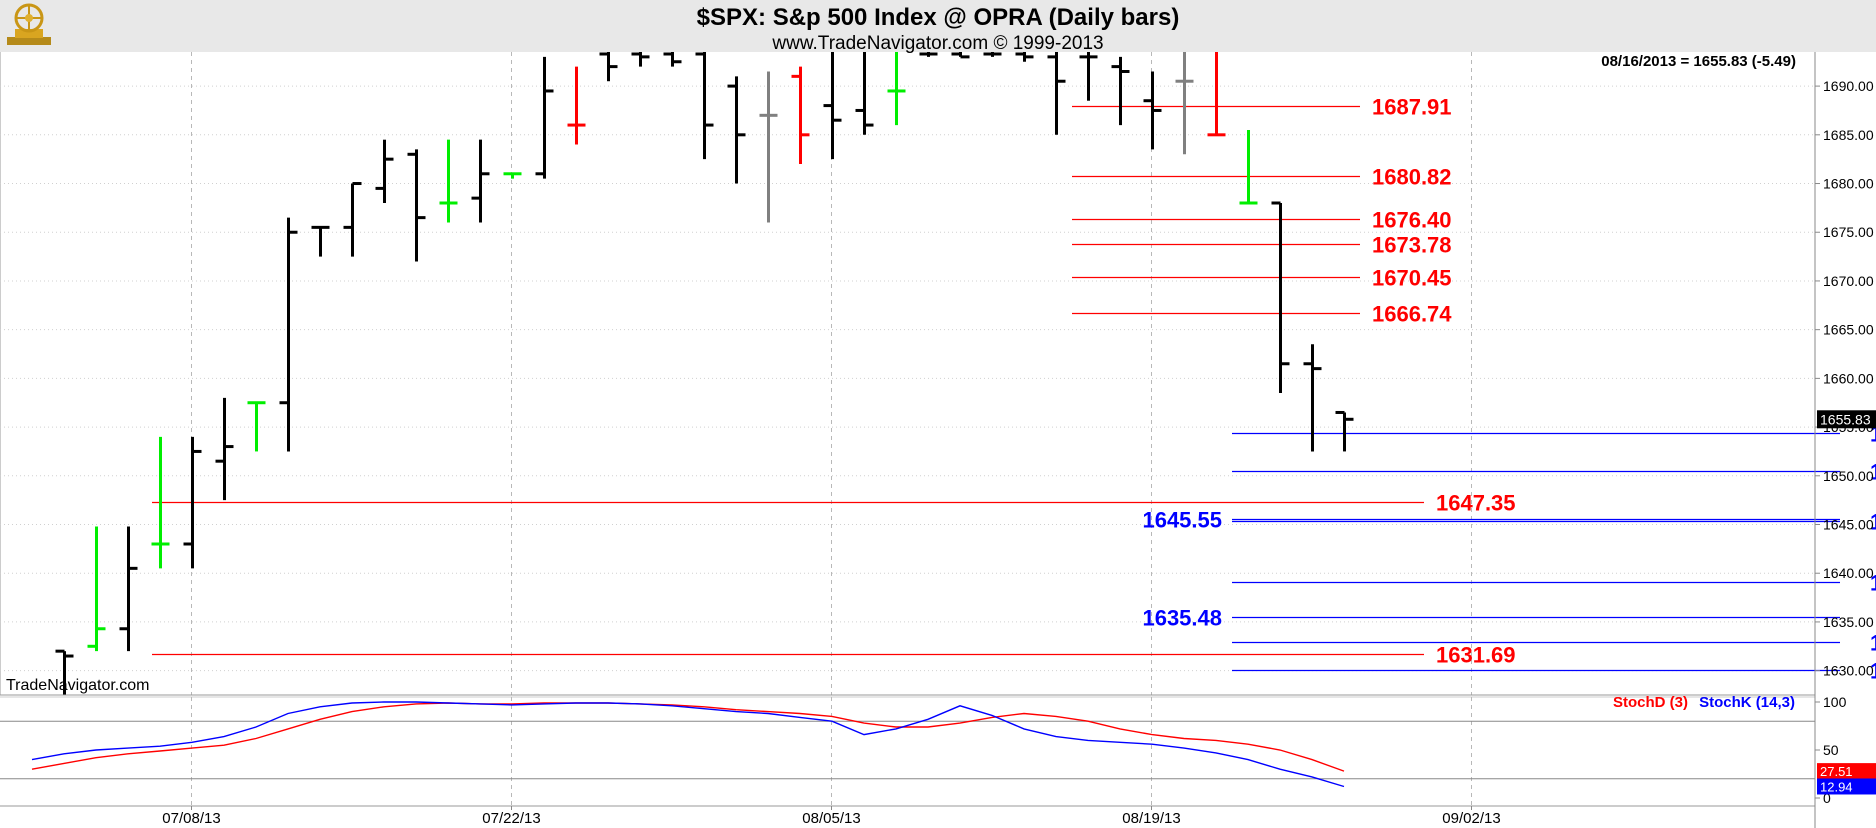  I want to click on y-tick-label: 1635.00, so click(1848, 622).